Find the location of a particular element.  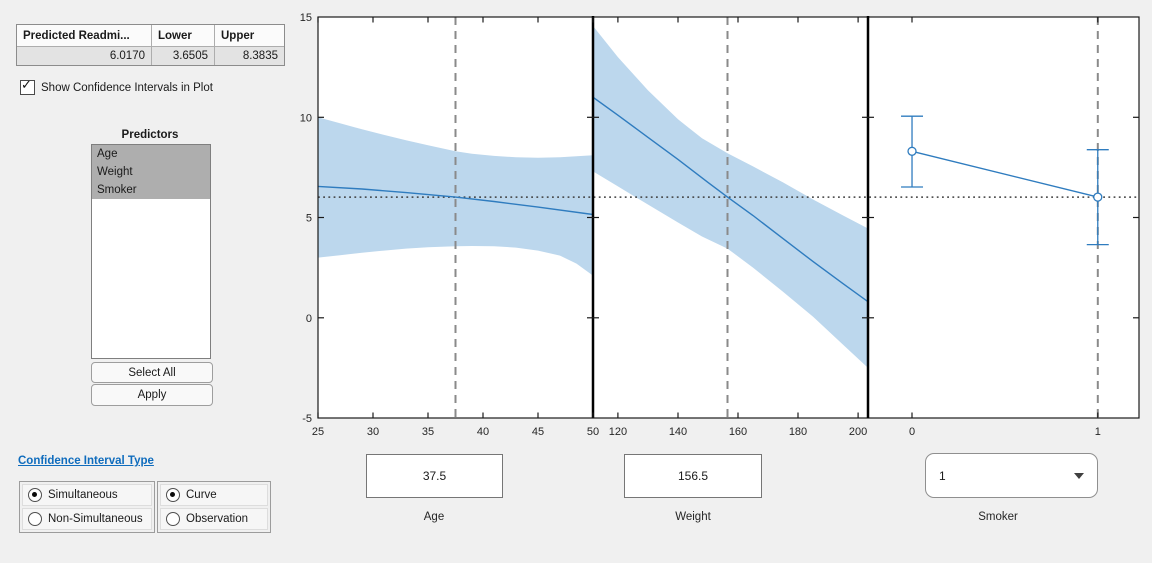

smoker-axis-label: Smoker is located at coordinates (998, 517).